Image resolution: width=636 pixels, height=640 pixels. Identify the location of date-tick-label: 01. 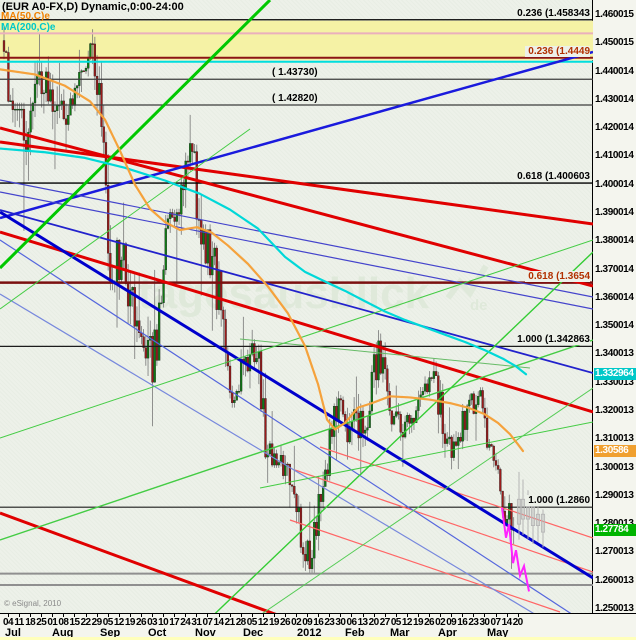
(52, 622).